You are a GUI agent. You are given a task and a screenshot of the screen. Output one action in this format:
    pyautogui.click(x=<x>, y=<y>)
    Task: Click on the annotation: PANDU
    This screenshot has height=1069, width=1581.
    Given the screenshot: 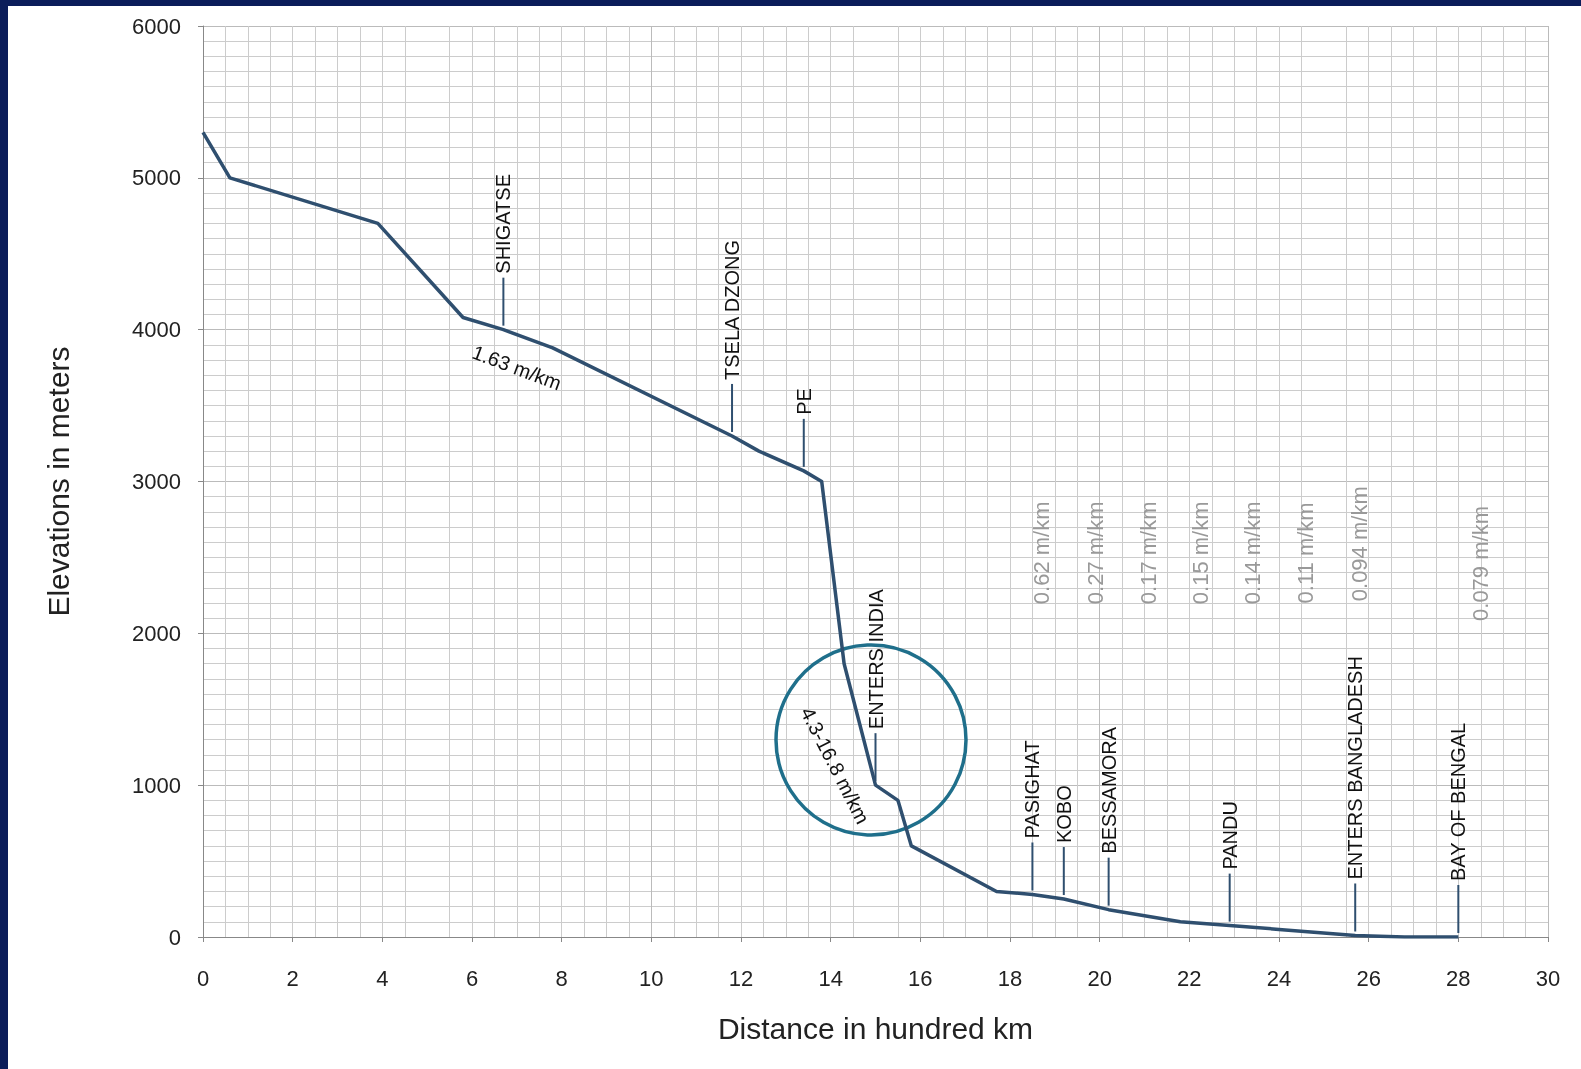 What is the action you would take?
    pyautogui.click(x=1229, y=835)
    